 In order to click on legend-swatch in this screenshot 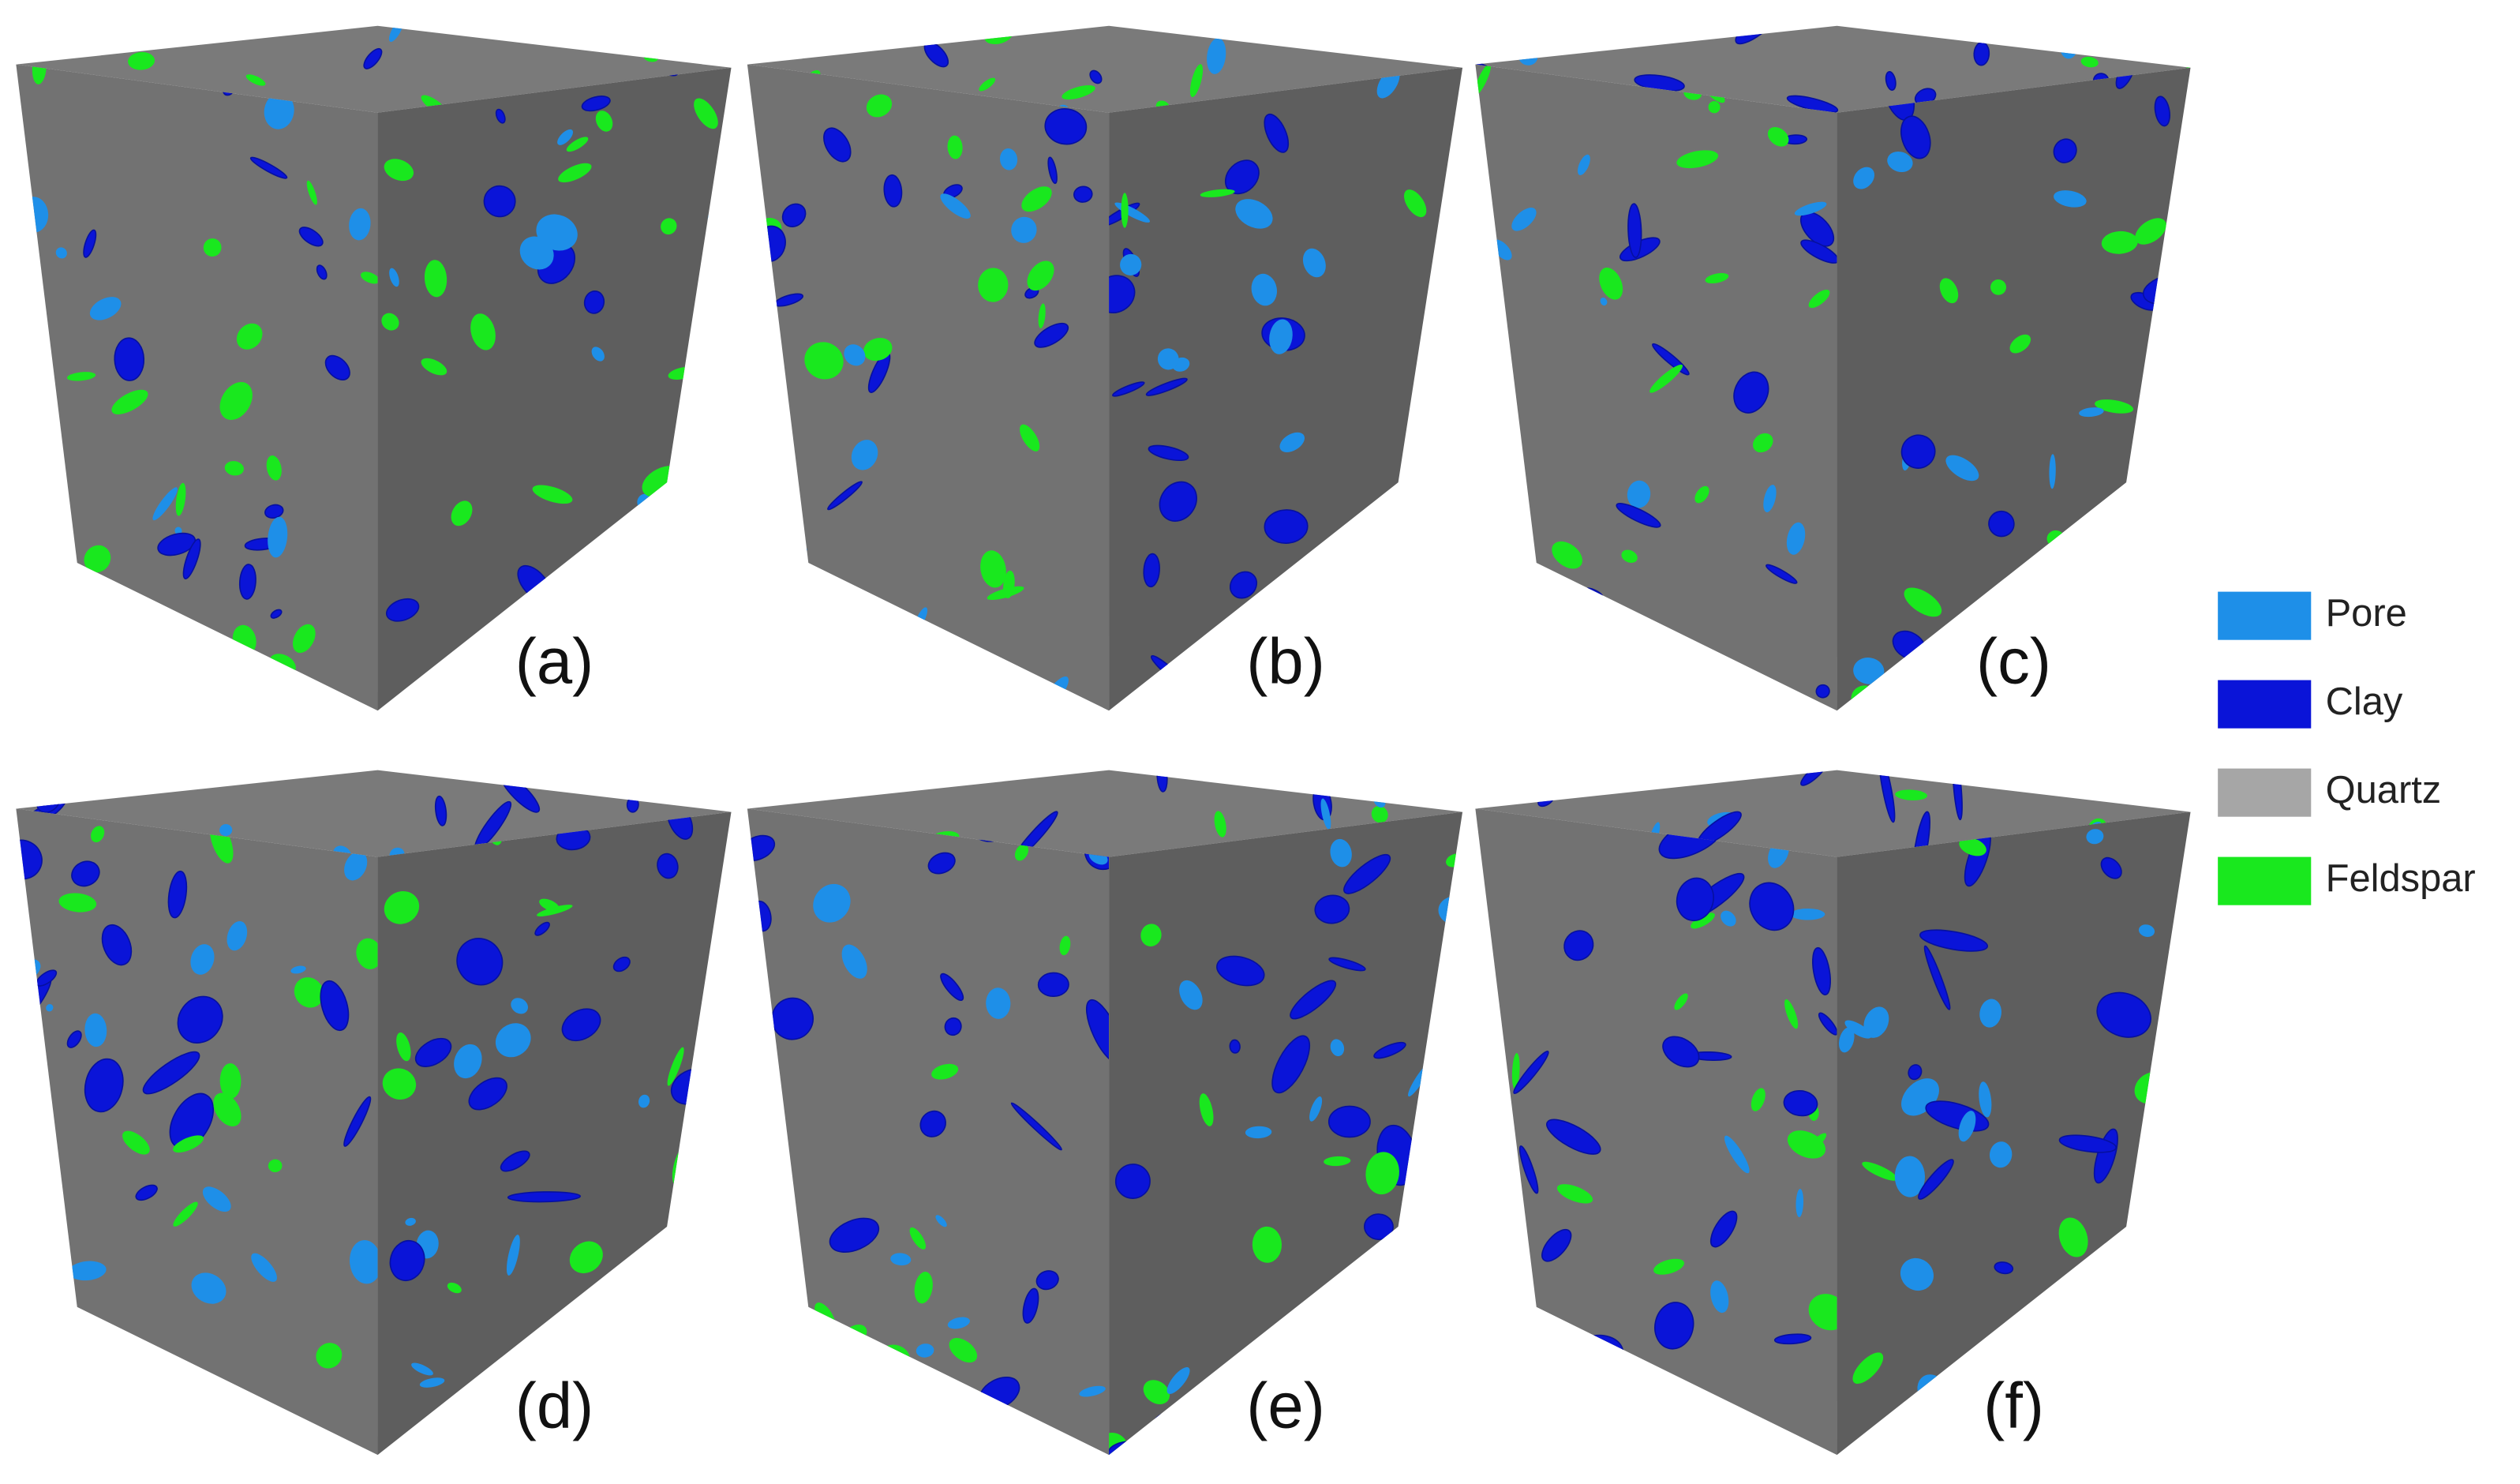, I will do `click(2265, 880)`.